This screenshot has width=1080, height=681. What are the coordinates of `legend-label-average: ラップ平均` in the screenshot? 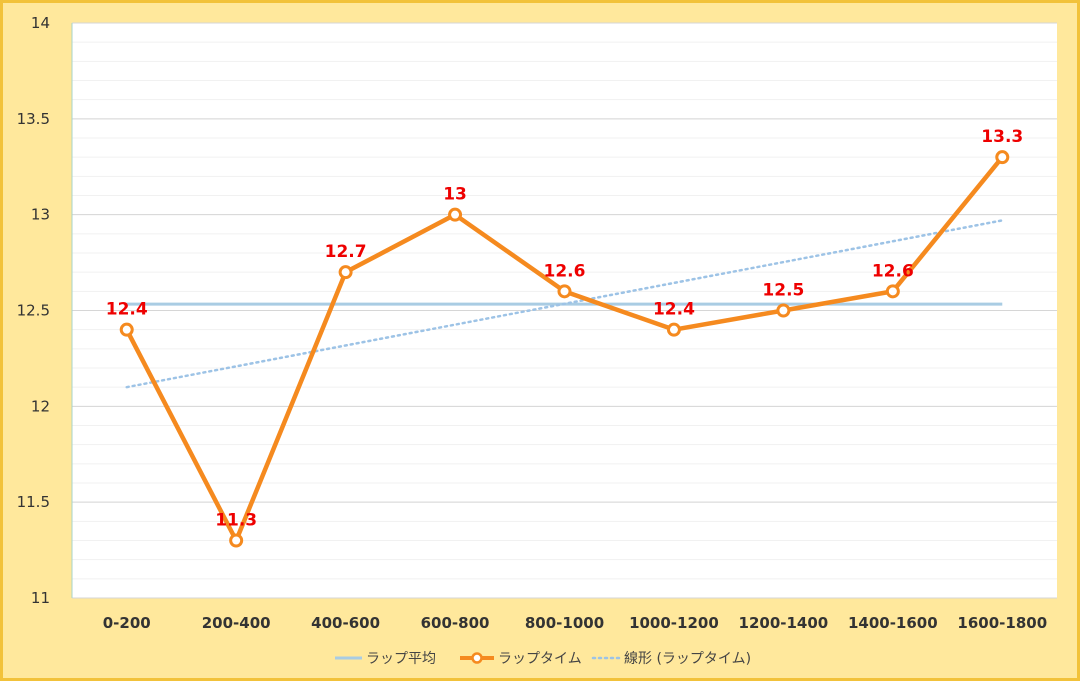 It's located at (401, 659).